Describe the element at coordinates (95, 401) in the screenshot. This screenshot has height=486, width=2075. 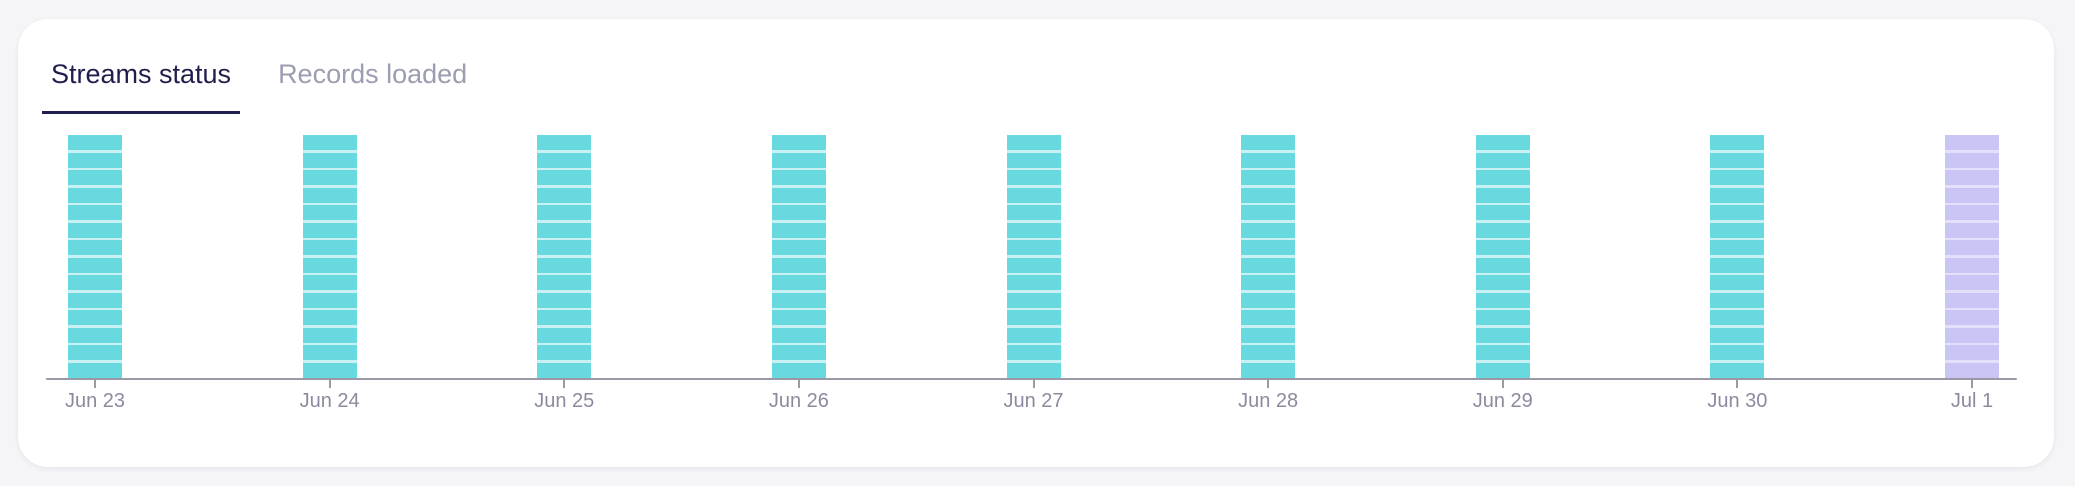
I see `x-axis-label: Jun 23` at that location.